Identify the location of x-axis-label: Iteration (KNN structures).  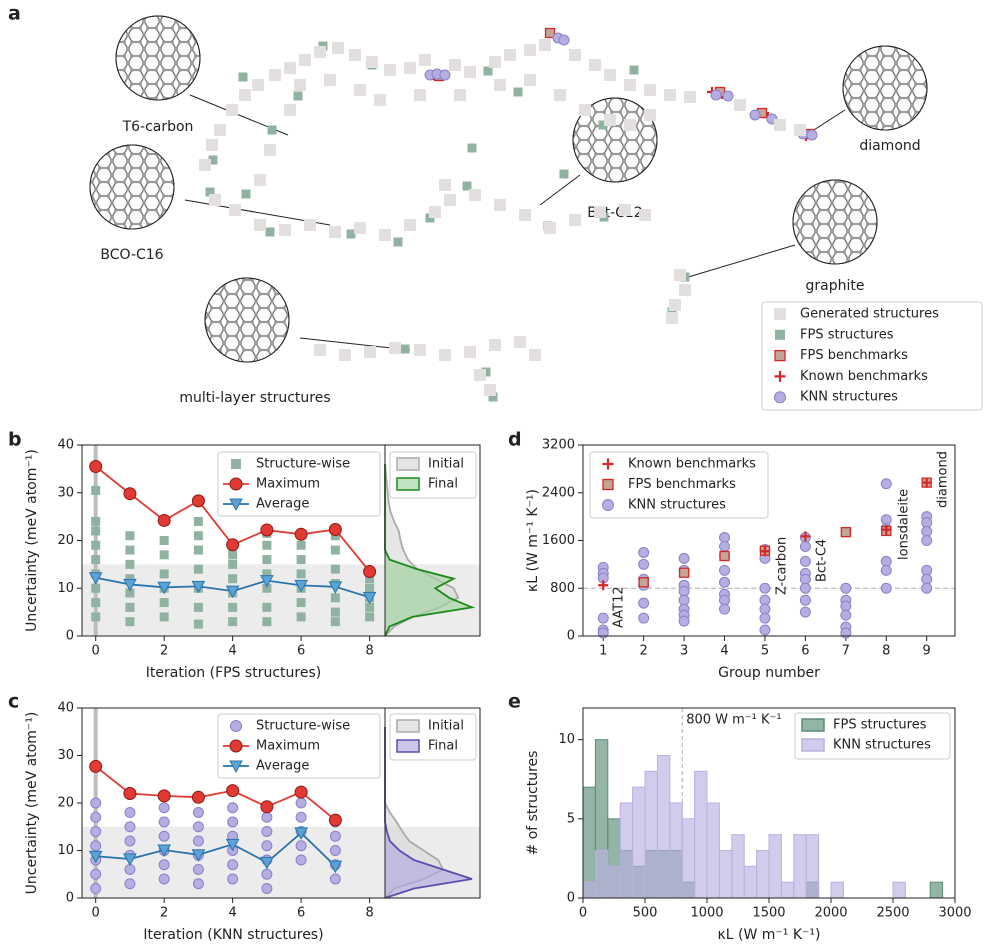
(233, 935).